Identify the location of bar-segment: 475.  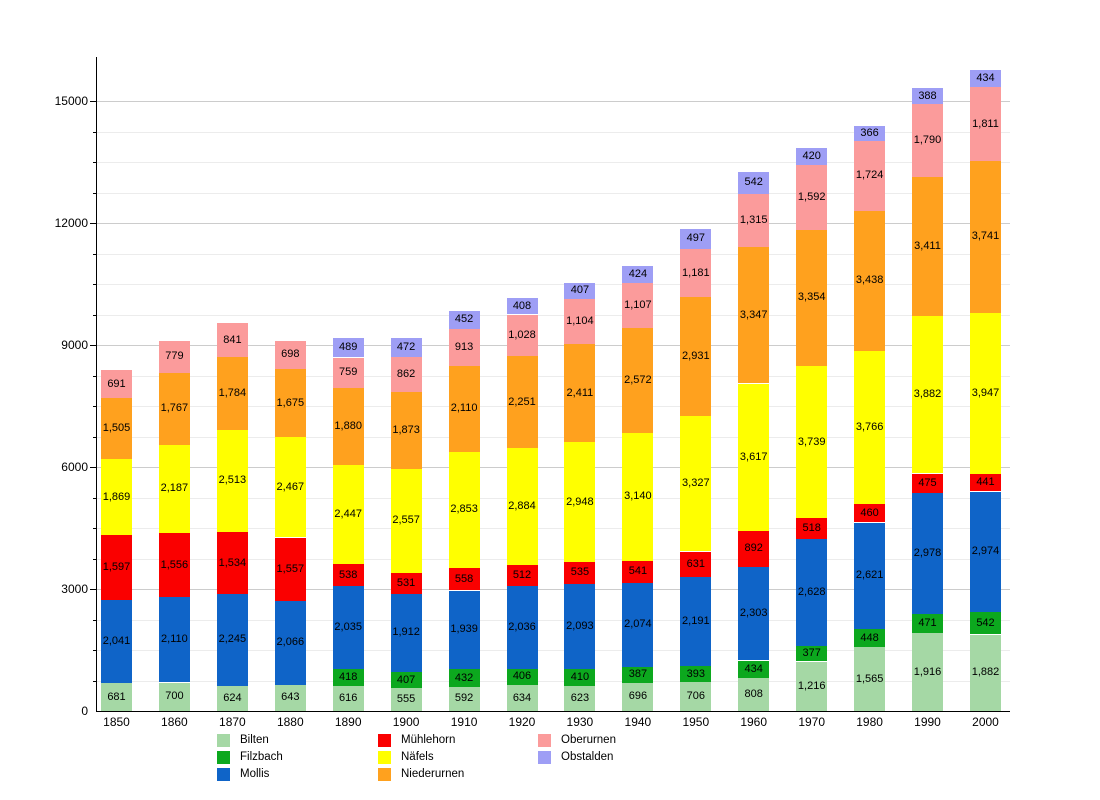
(927, 483).